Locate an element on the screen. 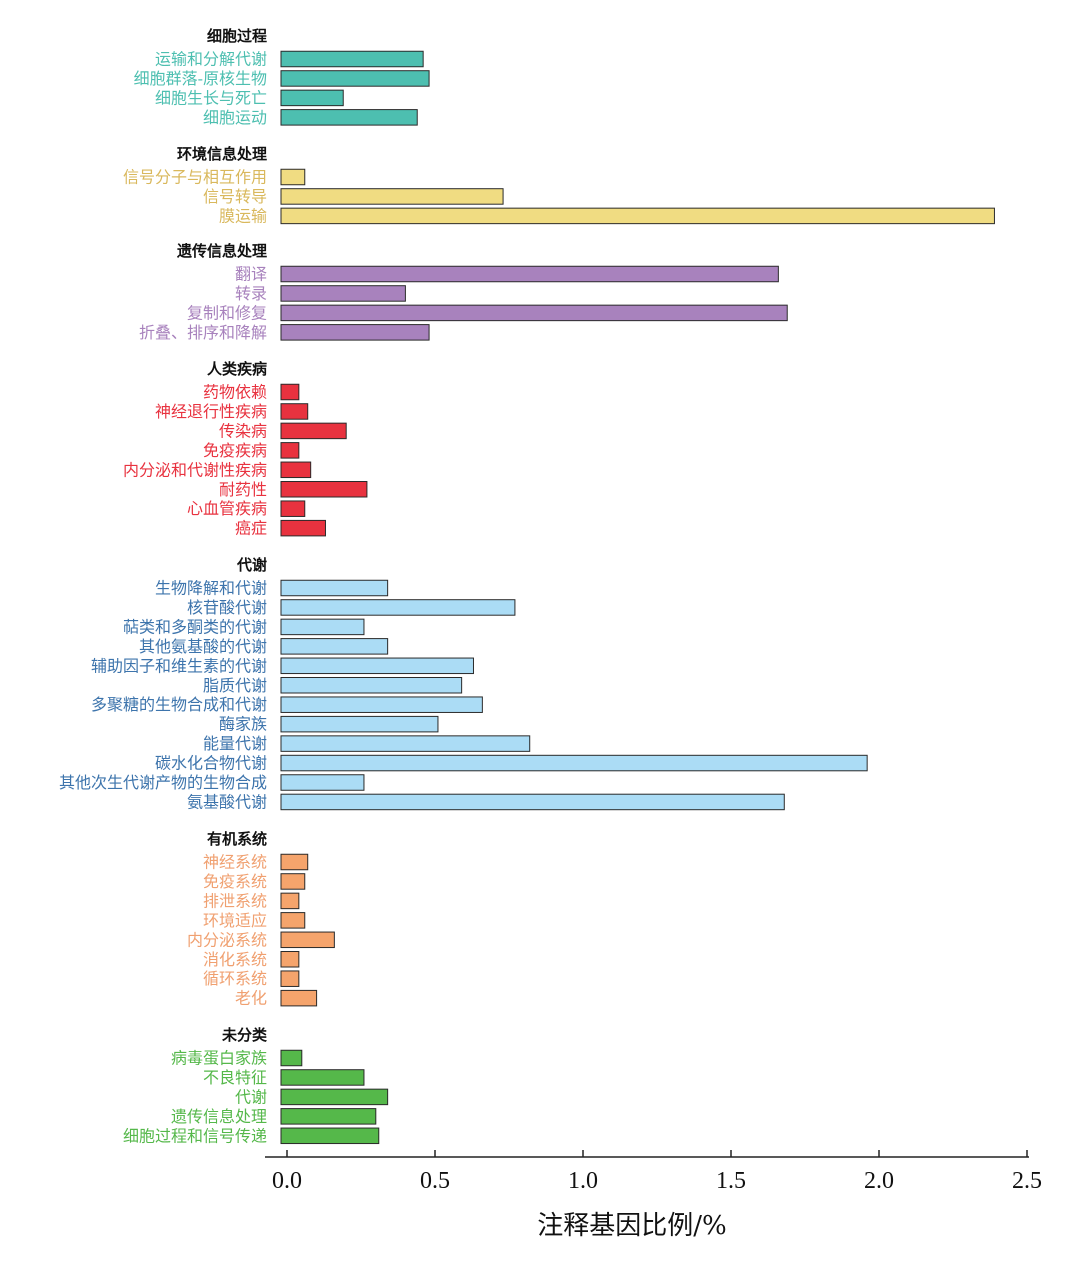 Image resolution: width=1080 pixels, height=1265 pixels. category-label: 萜类和多酮类的代谢 is located at coordinates (195, 626).